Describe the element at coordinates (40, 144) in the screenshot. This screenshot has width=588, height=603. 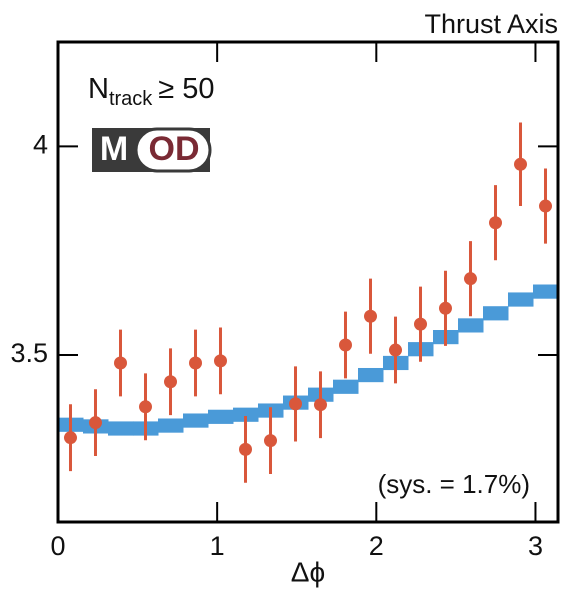
I see `y-tick-label: 4` at that location.